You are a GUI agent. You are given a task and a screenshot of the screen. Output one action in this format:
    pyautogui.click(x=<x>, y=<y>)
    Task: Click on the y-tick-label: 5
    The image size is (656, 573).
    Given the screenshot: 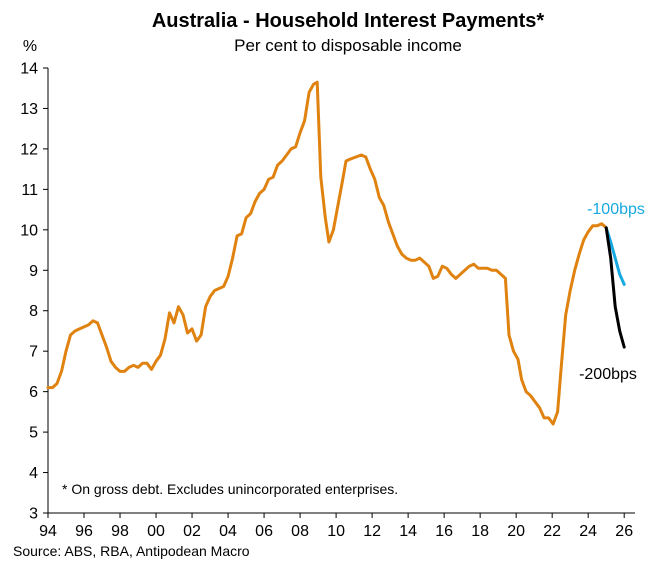 What is the action you would take?
    pyautogui.click(x=33, y=433)
    